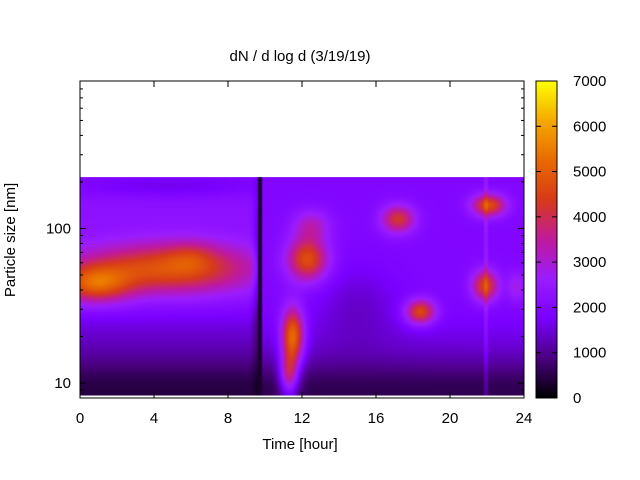  What do you see at coordinates (524, 418) in the screenshot?
I see `x-tick-label: 24` at bounding box center [524, 418].